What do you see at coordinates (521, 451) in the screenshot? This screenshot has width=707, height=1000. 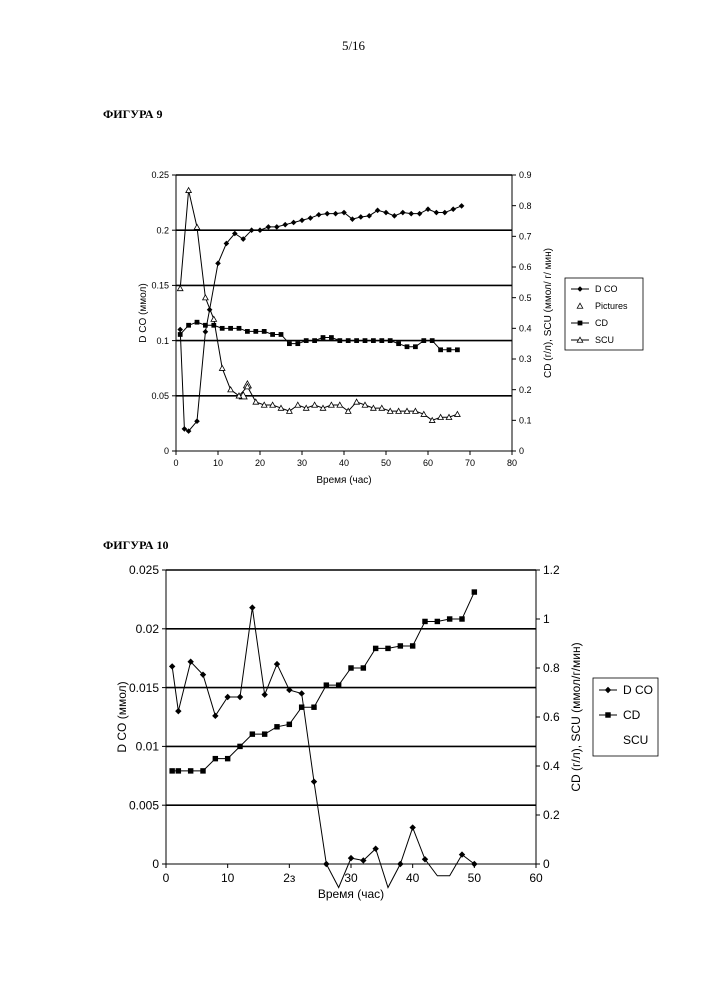 I see `y-tick-label-right: 0` at bounding box center [521, 451].